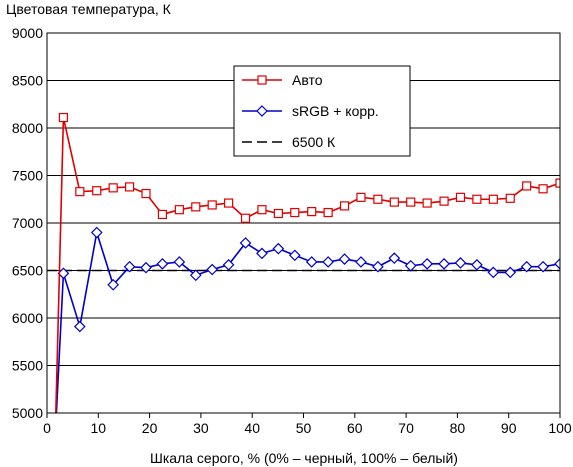  What do you see at coordinates (560, 428) in the screenshot?
I see `x-tick-label: 100` at bounding box center [560, 428].